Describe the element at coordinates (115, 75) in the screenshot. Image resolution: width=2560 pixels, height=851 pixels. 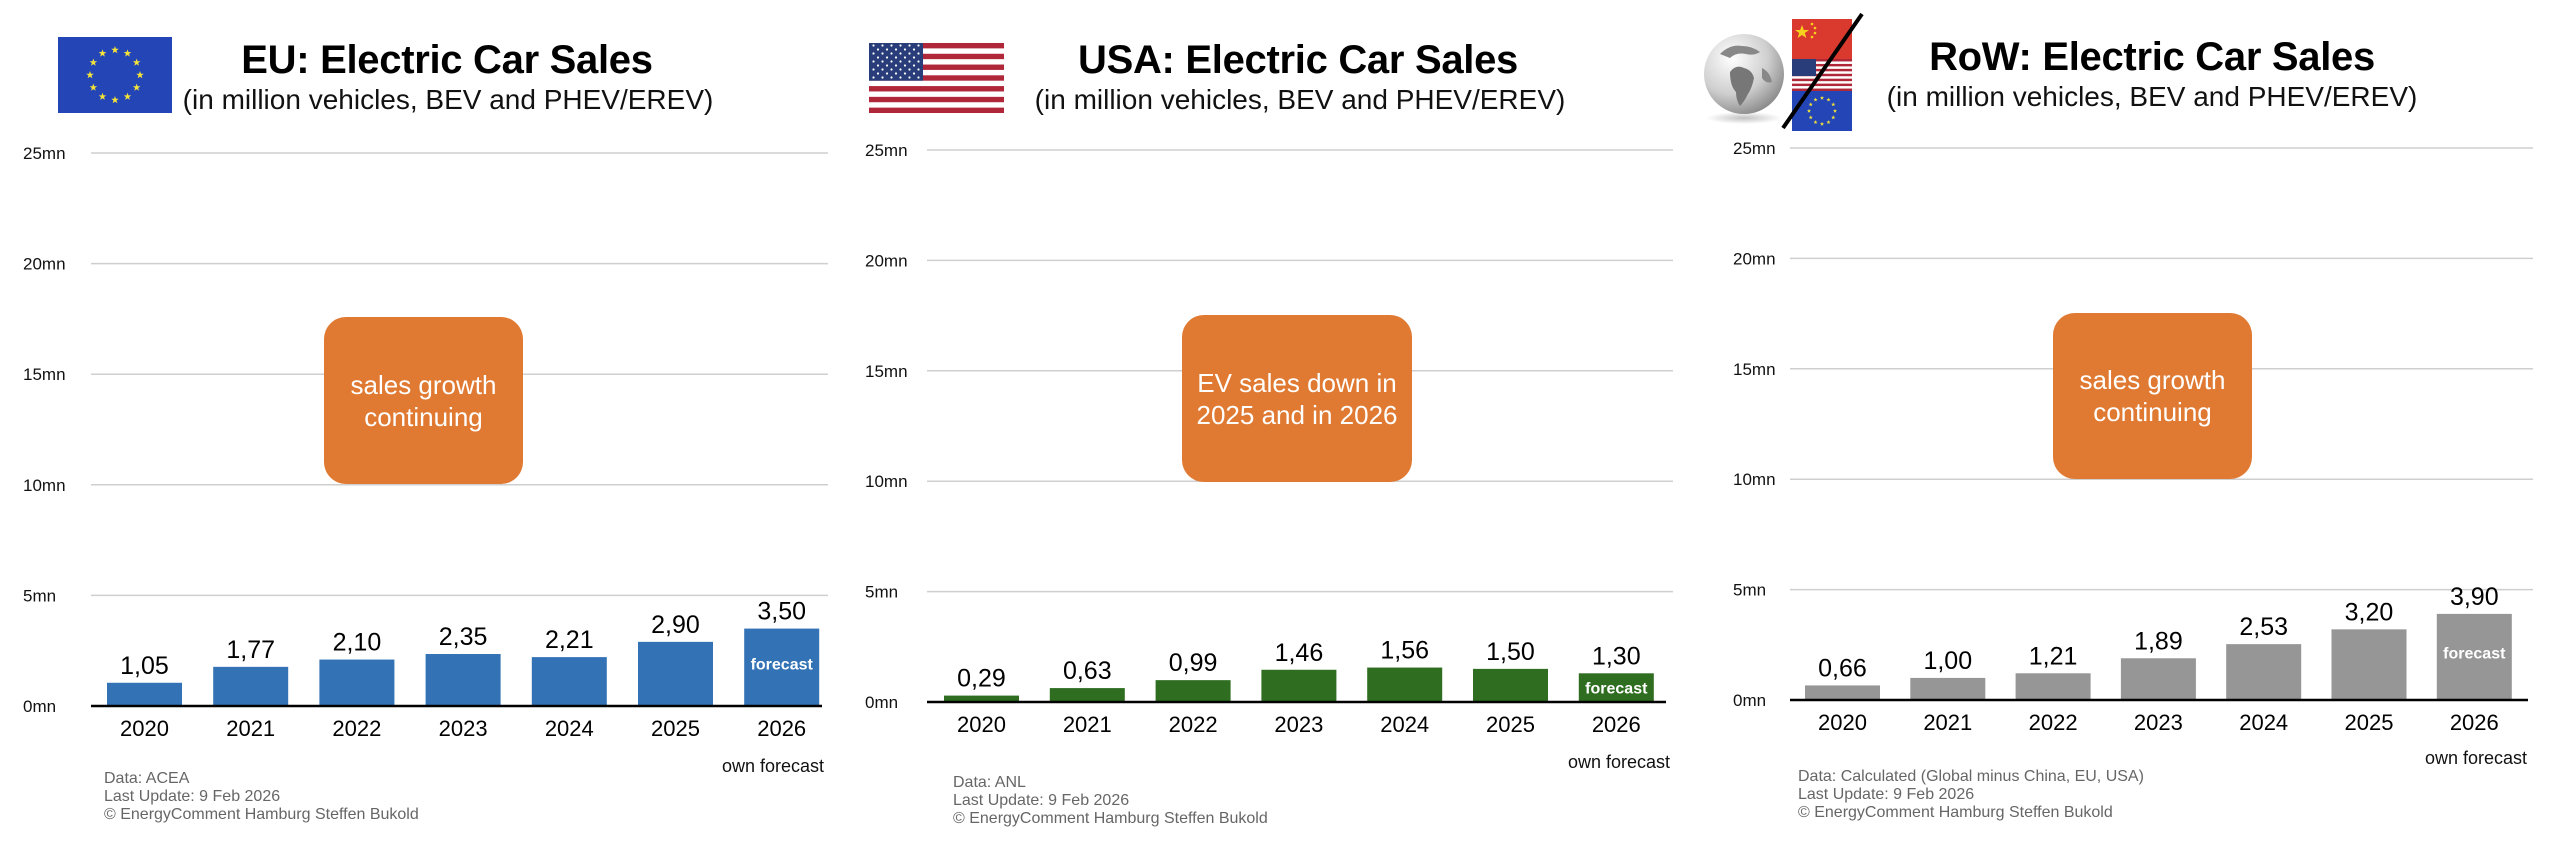
I see `eu-flag-icon` at that location.